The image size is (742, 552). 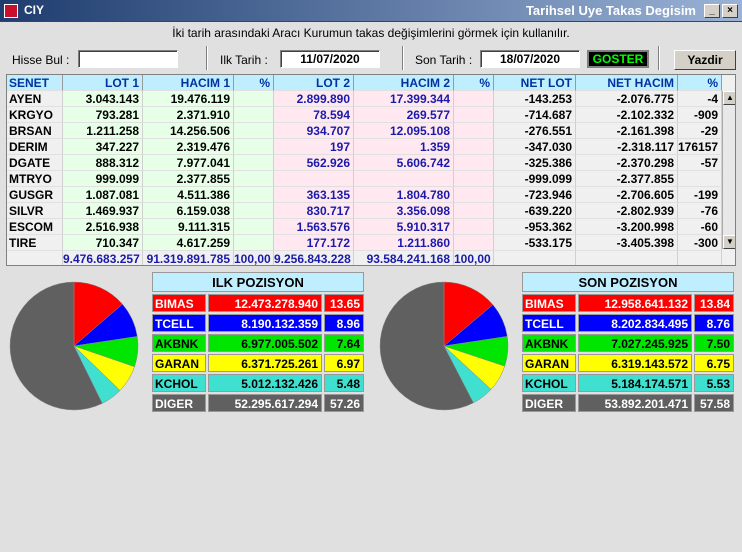 What do you see at coordinates (444, 60) in the screenshot?
I see `son-tarih-label: Son Tarih :` at bounding box center [444, 60].